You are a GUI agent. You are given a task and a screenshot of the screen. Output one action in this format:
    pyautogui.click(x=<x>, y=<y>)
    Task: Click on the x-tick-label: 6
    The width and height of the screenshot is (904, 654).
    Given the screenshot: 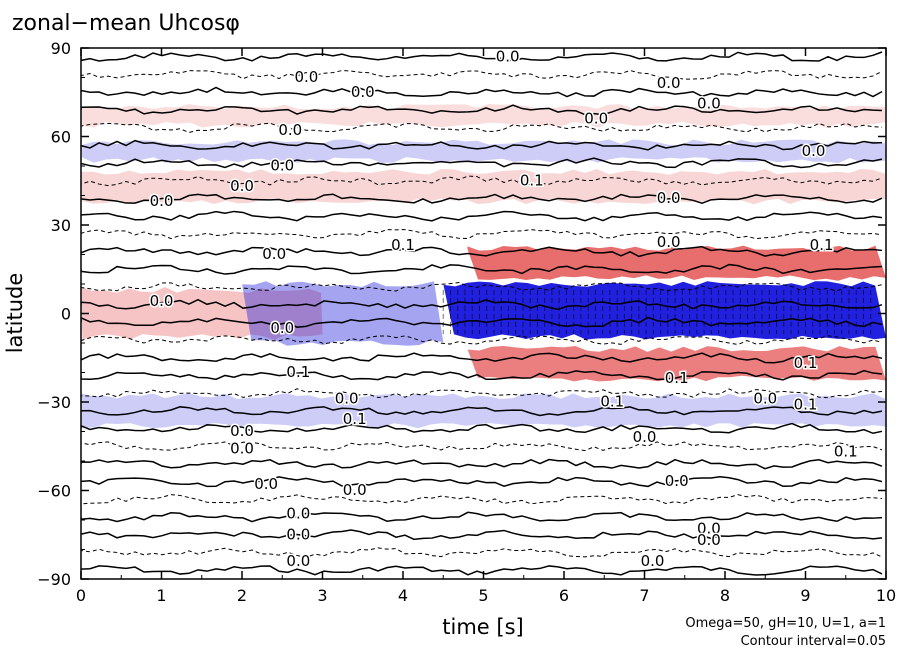 What is the action you would take?
    pyautogui.click(x=564, y=595)
    